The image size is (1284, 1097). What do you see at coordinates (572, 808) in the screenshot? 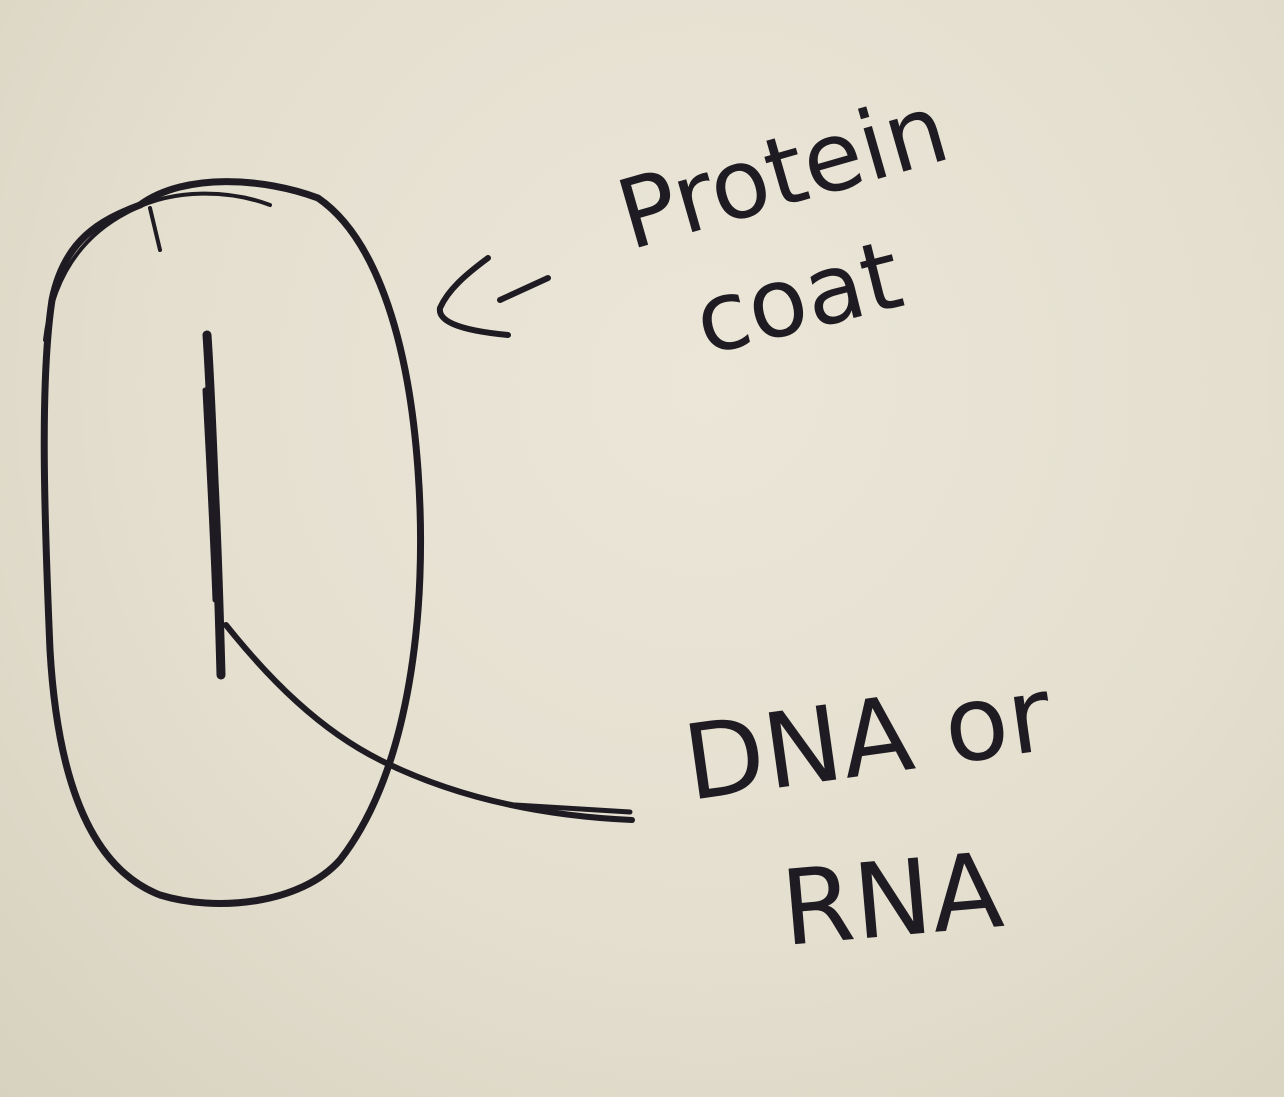
I see `nucleic-acid-leader-line-end` at bounding box center [572, 808].